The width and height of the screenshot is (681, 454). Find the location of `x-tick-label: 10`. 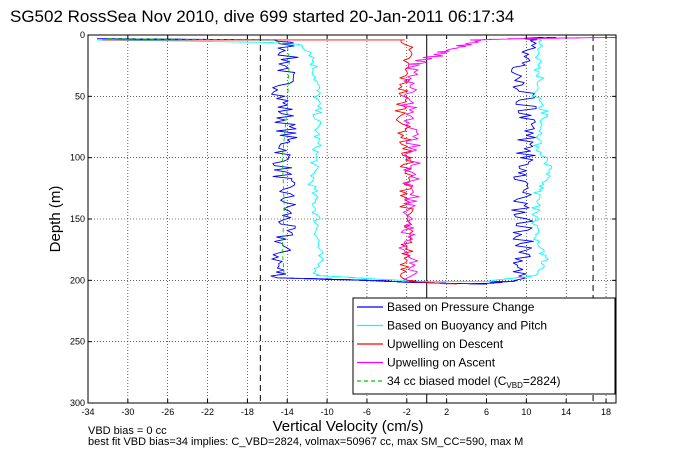

x-tick-label: 10 is located at coordinates (526, 412).